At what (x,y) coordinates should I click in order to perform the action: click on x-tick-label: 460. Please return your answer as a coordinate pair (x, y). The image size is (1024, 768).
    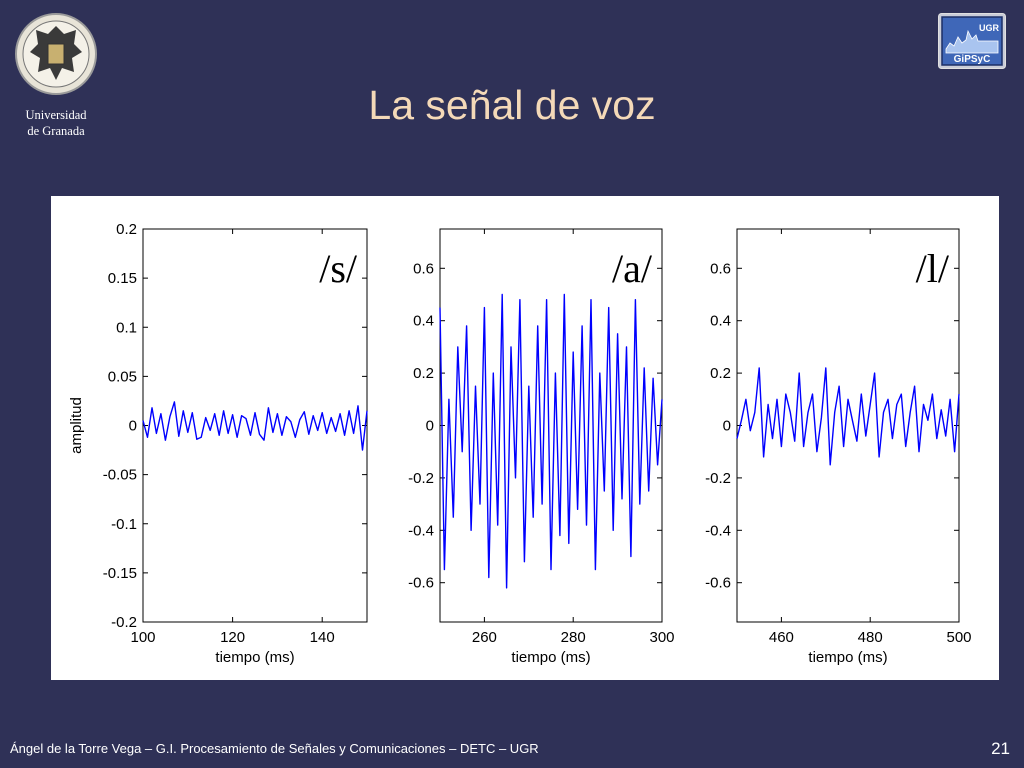
    Looking at the image, I should click on (781, 637).